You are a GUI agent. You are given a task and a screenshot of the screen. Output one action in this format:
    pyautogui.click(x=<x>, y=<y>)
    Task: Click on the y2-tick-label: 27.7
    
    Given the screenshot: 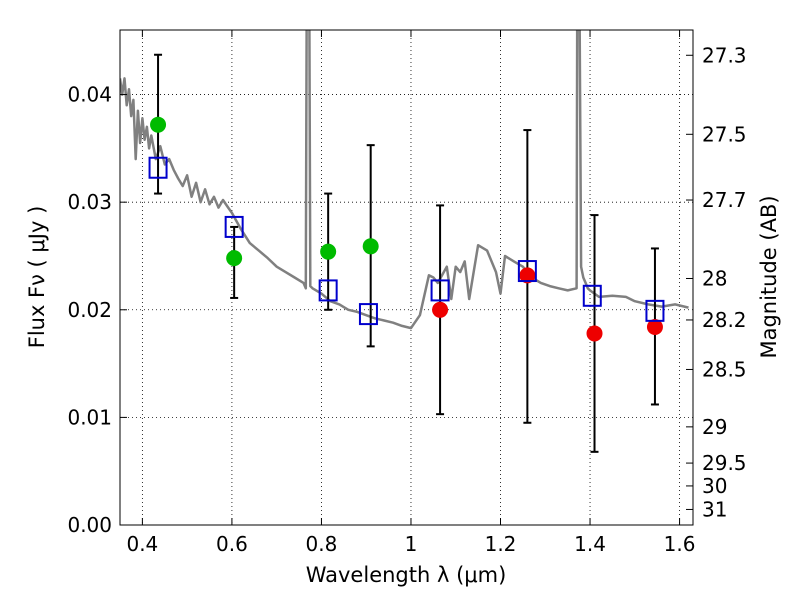 What is the action you would take?
    pyautogui.click(x=724, y=200)
    